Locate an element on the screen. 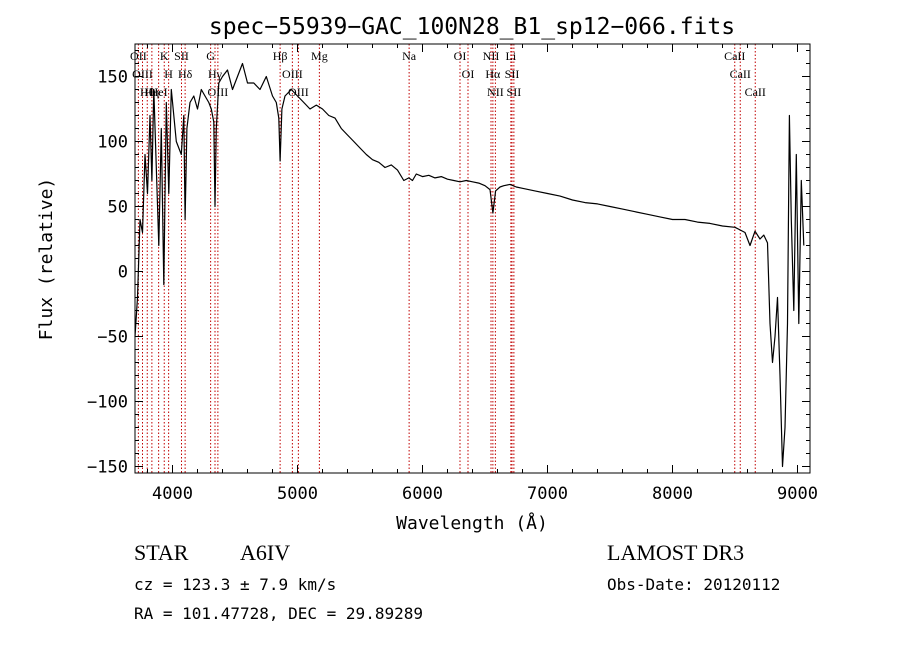 This screenshot has width=900, height=649. y-tick-label: −150 is located at coordinates (107, 468).